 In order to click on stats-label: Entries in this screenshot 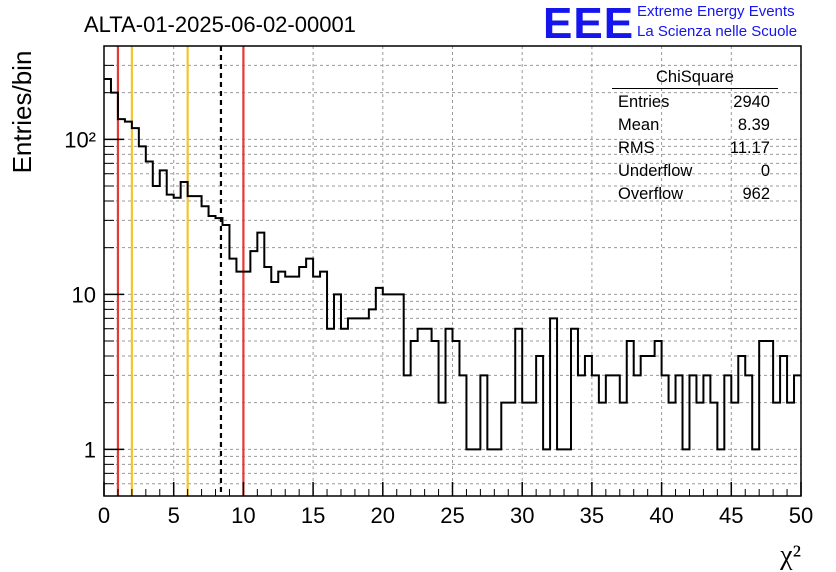, I will do `click(644, 102)`.